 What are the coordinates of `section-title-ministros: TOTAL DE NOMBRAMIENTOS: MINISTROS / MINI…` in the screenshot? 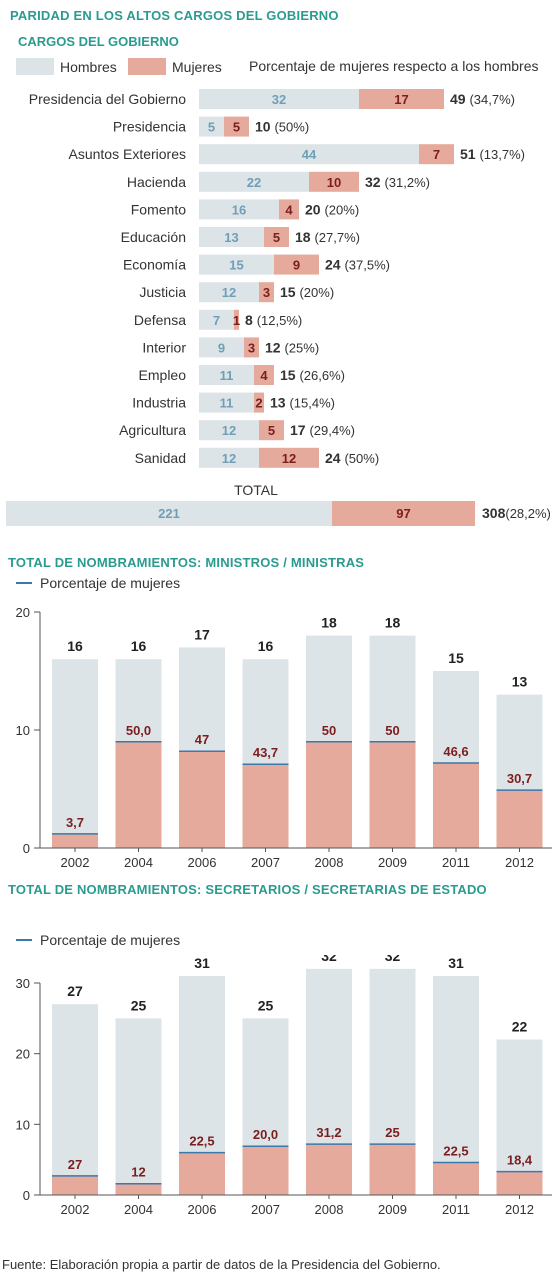 It's located at (186, 562).